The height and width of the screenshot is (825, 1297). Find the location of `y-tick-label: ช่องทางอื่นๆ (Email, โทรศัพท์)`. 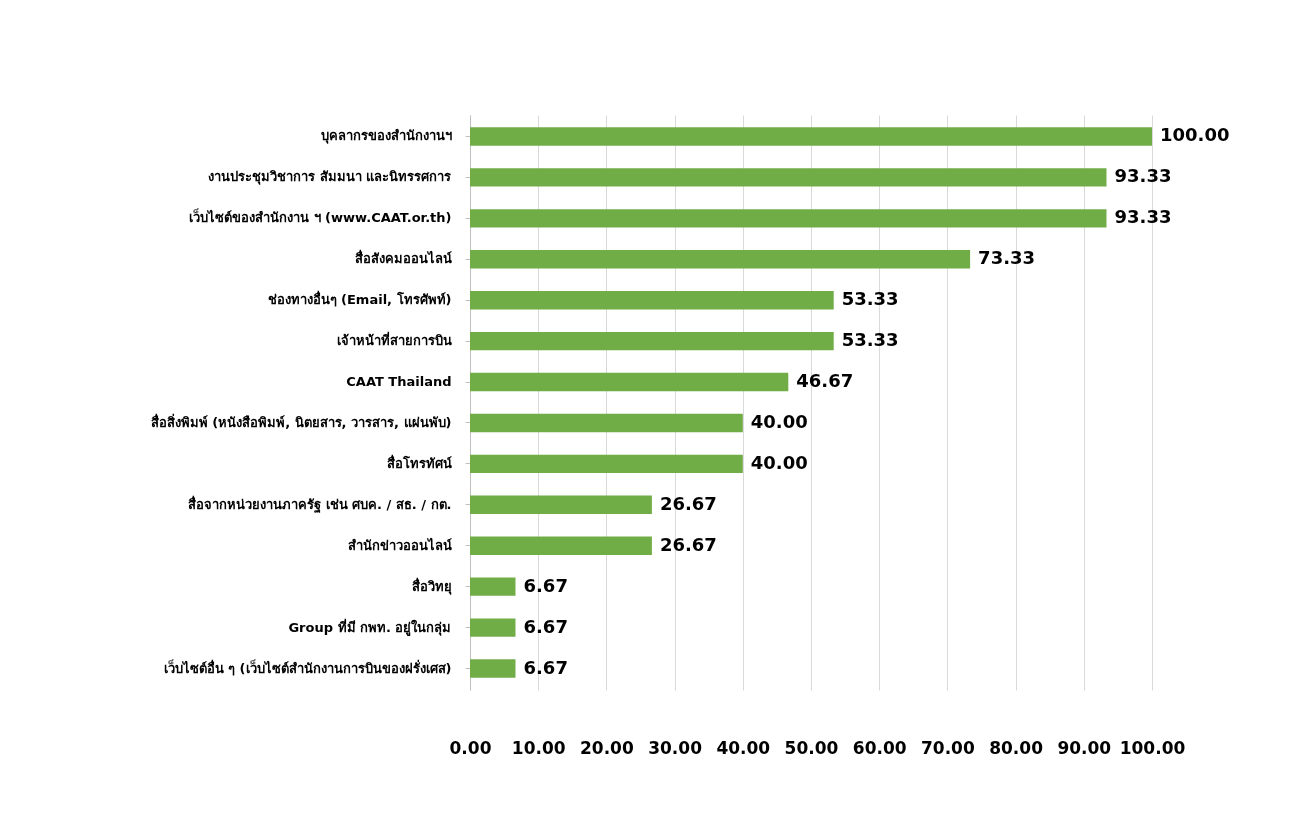

y-tick-label: ช่องทางอื่นๆ (Email, โทรศัพท์) is located at coordinates (359, 299).